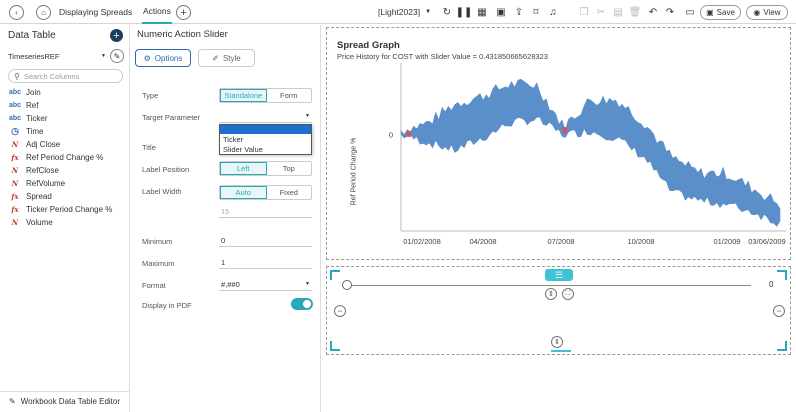 The image size is (796, 412). I want to click on type-toggle: Standalone Form, so click(265, 95).